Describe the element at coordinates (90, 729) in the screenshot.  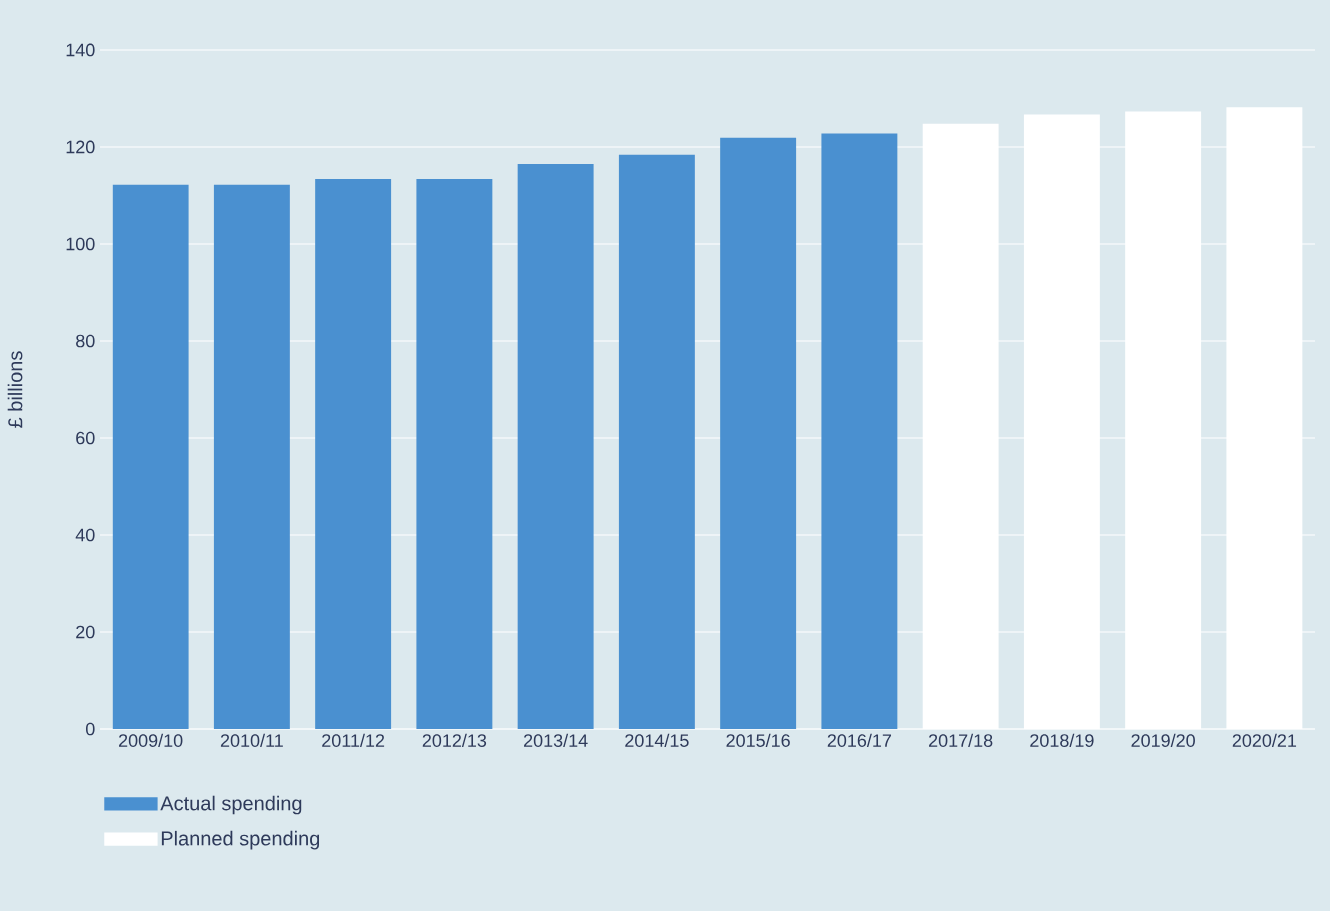
I see `y-tick-label: 0` at that location.